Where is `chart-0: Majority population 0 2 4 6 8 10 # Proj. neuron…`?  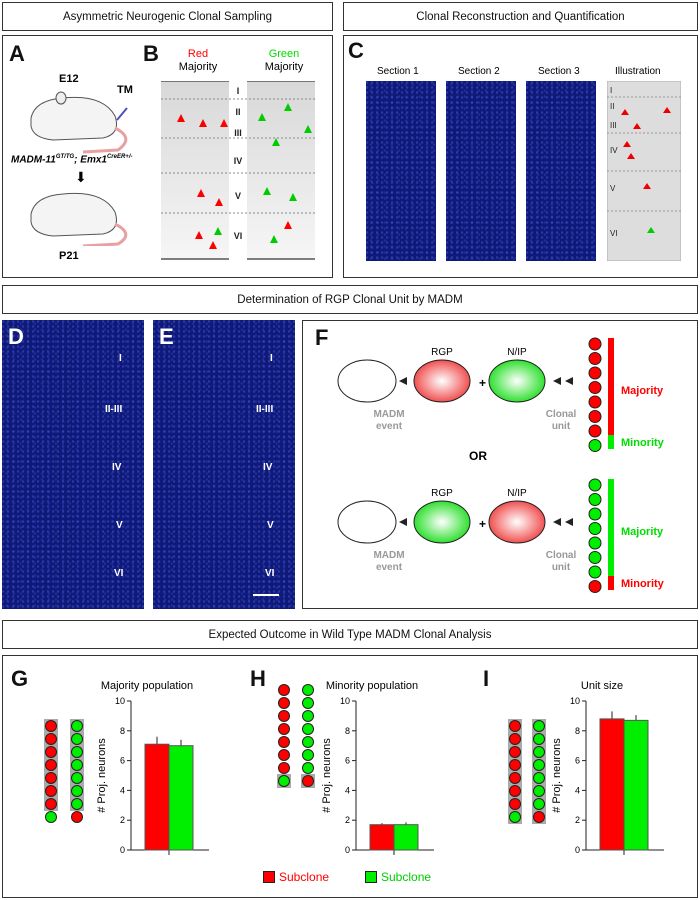 chart-0: Majority population 0 2 4 6 8 10 # Proj. neuron… is located at coordinates (126, 767).